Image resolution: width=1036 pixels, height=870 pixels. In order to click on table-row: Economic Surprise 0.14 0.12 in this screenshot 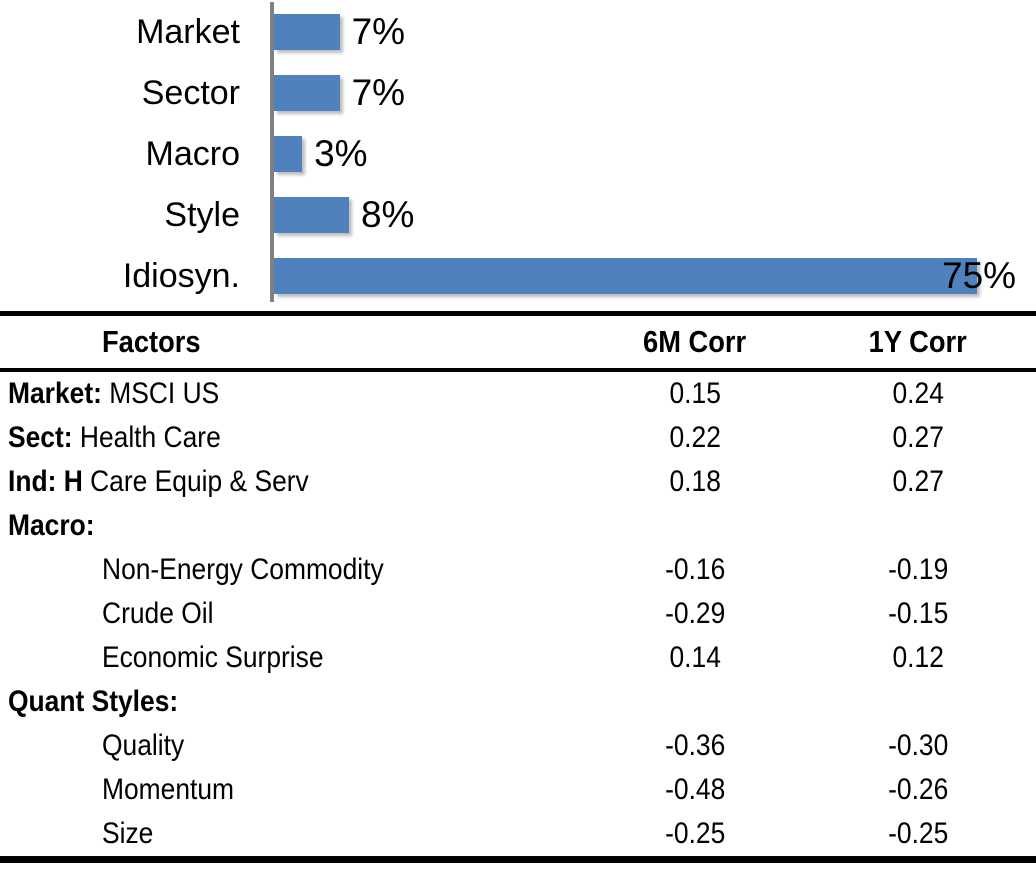, I will do `click(518, 658)`.